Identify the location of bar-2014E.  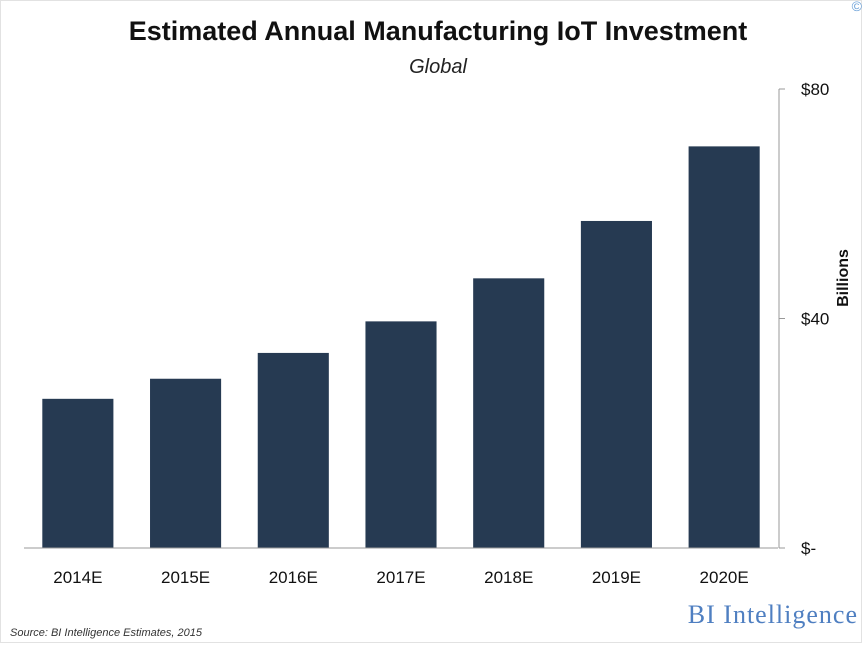
(78, 473).